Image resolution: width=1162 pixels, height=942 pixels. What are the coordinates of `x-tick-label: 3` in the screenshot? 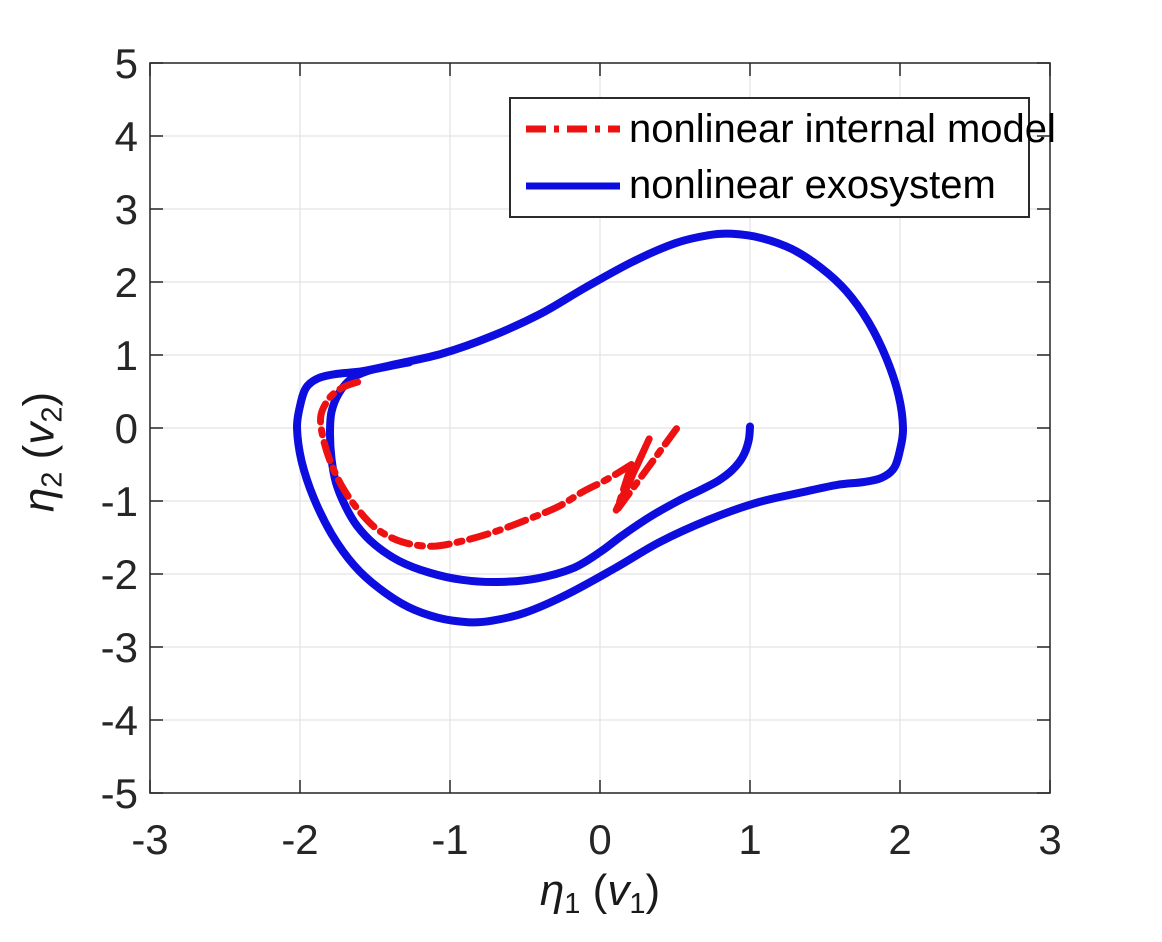 It's located at (1049, 839).